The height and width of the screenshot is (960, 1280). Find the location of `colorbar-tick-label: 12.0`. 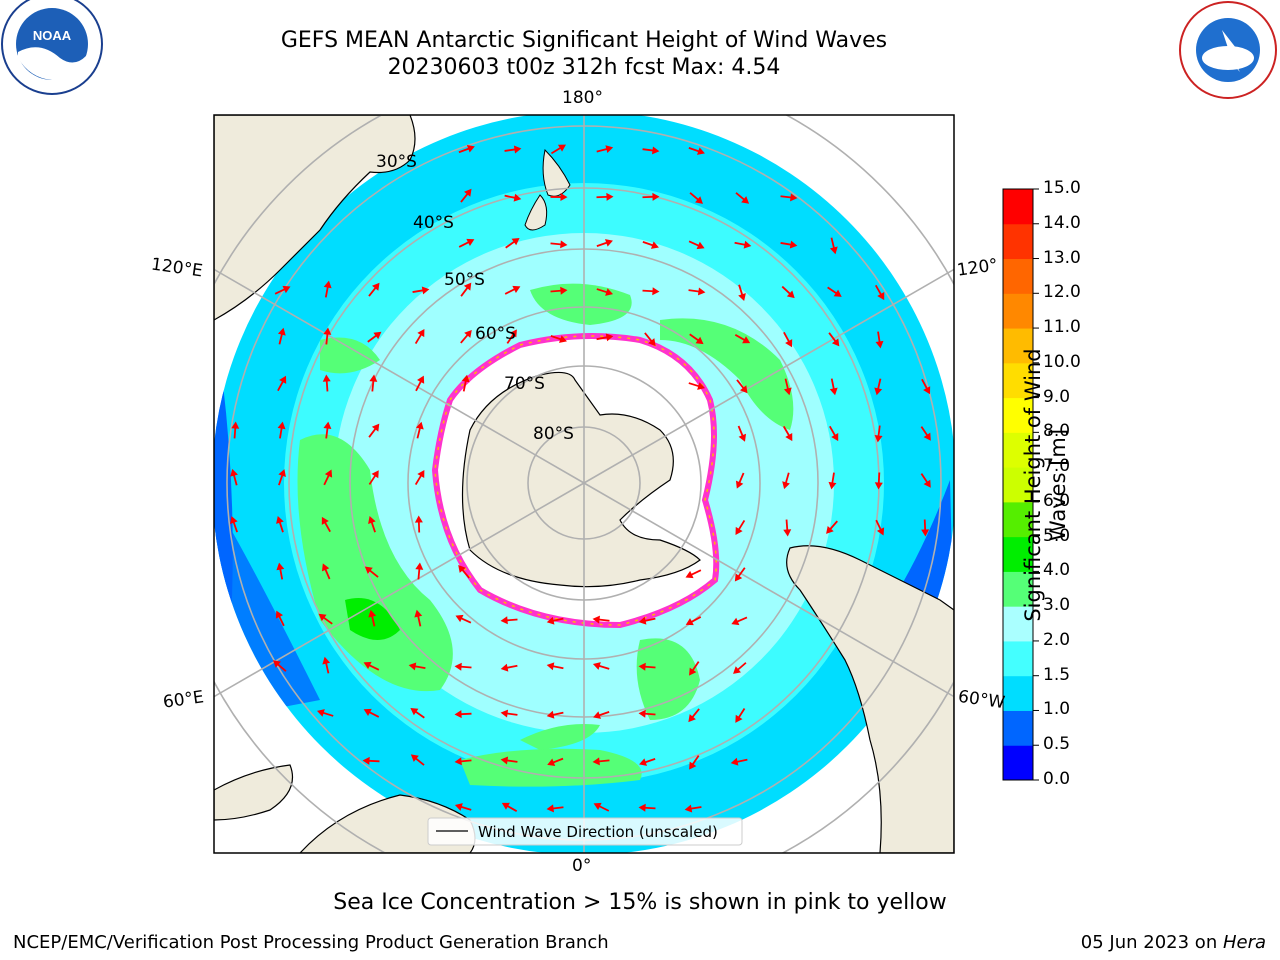

colorbar-tick-label: 12.0 is located at coordinates (1062, 292).